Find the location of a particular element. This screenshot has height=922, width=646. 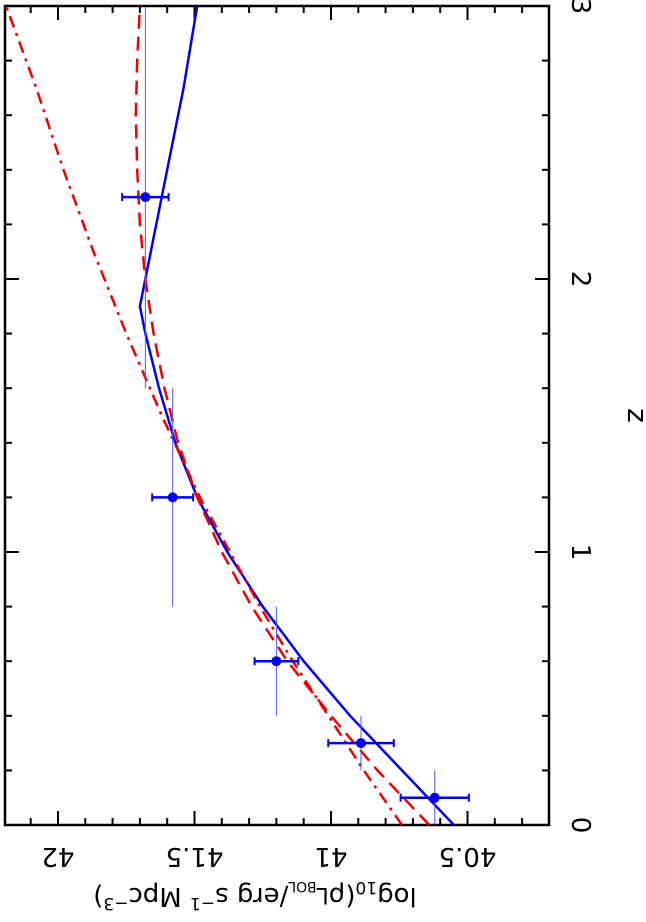

axis-label-part: 10 is located at coordinates (366, 887).